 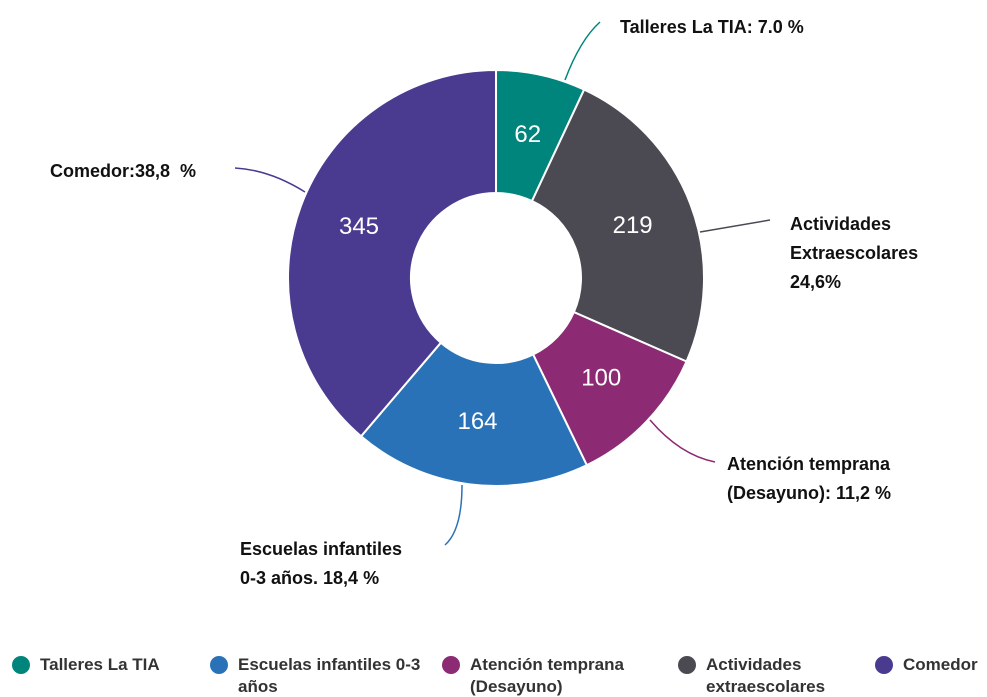 What do you see at coordinates (123, 171) in the screenshot?
I see `annotation: Comedor:38,8 %` at bounding box center [123, 171].